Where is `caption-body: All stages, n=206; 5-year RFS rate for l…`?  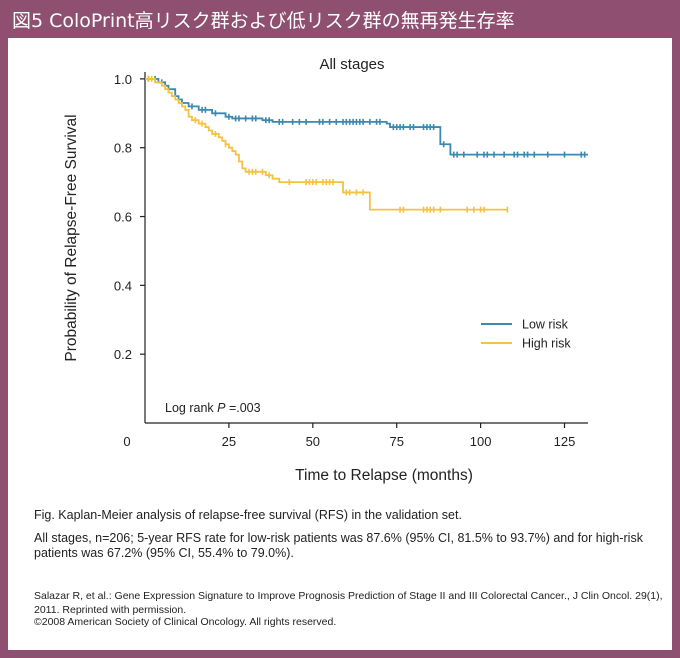
caption-body: All stages, n=206; 5-year RFS rate for l… is located at coordinates (338, 545).